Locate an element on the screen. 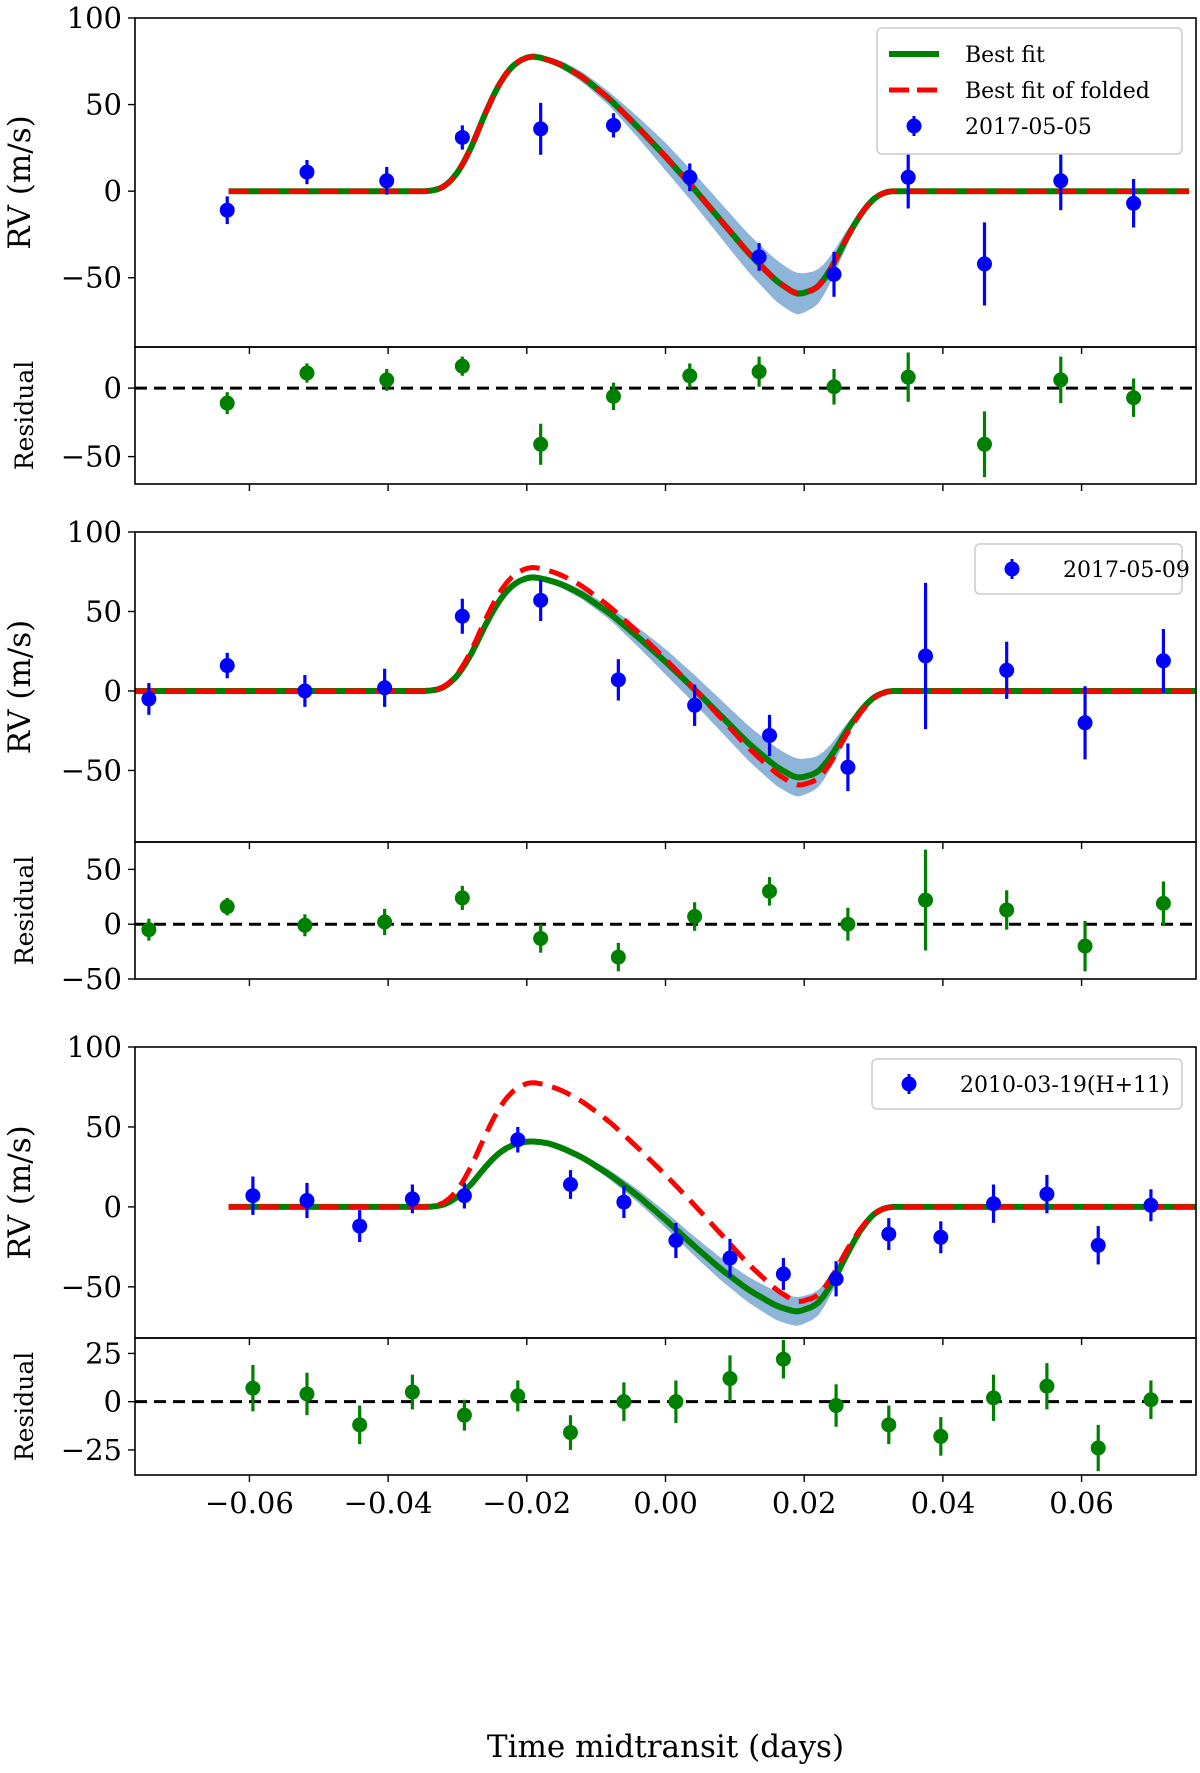  uncertainty-band is located at coordinates (665, 1232).